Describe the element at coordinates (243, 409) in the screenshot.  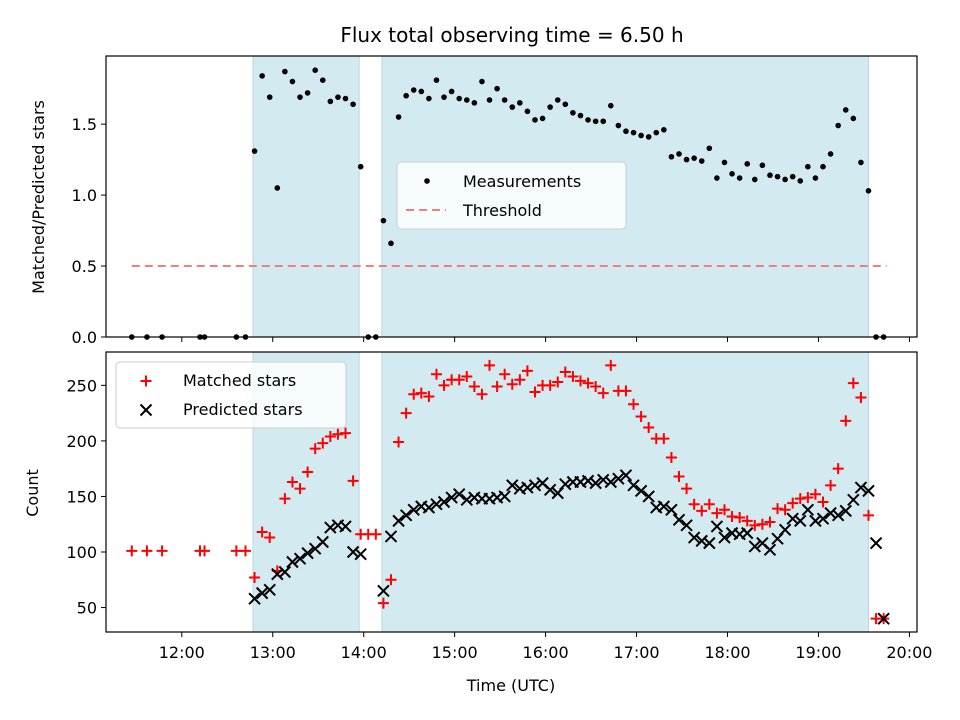
I see `legend-predicted-label: Predicted stars` at that location.